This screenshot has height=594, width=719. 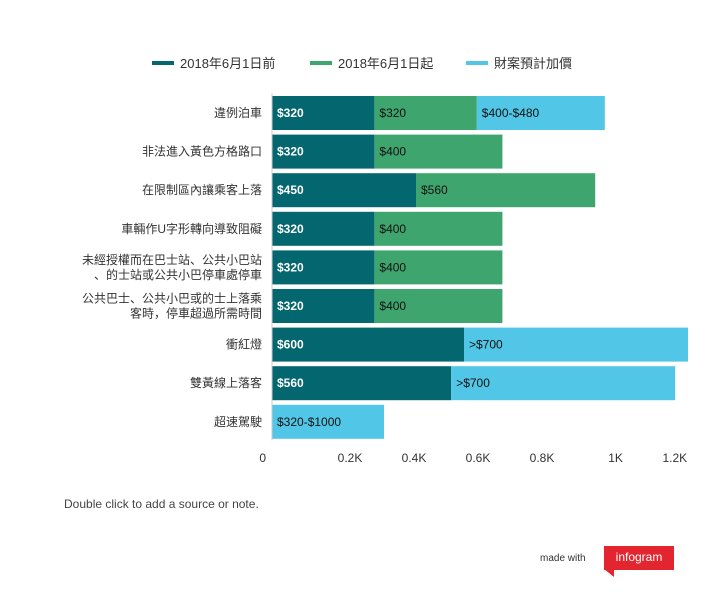 What do you see at coordinates (172, 259) in the screenshot?
I see `category-label: 未經授權而在巴士站、公共小巴站` at bounding box center [172, 259].